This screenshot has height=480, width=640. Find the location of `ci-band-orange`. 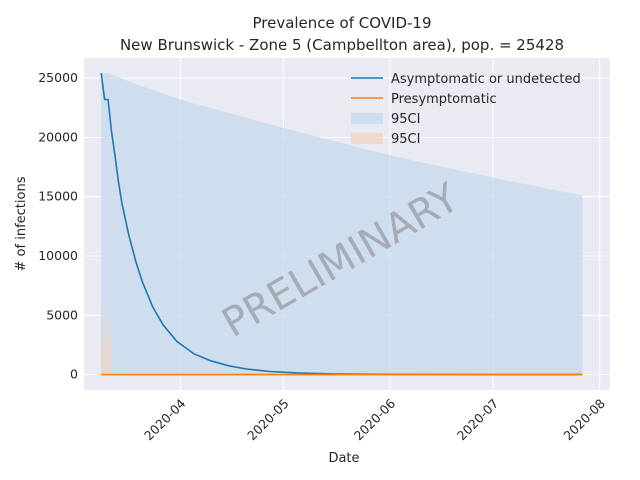

ci-band-orange is located at coordinates (108, 274).